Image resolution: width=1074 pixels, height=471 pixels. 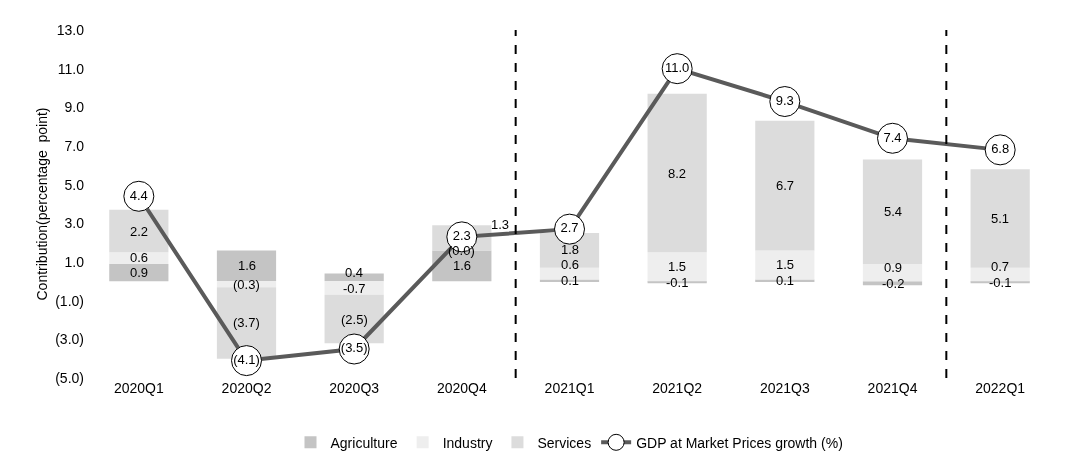 I want to click on legend-label: GDP at Market Prices growth (%), so click(x=739, y=442).